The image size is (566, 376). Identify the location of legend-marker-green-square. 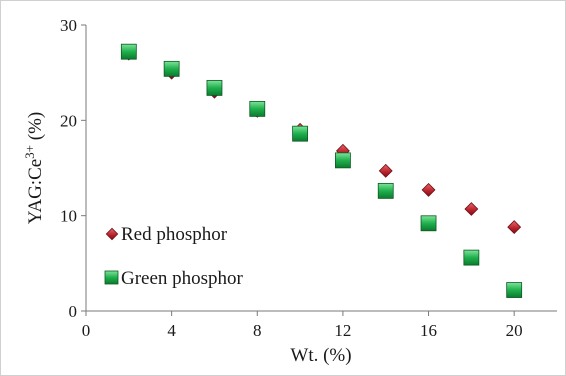
(111, 277).